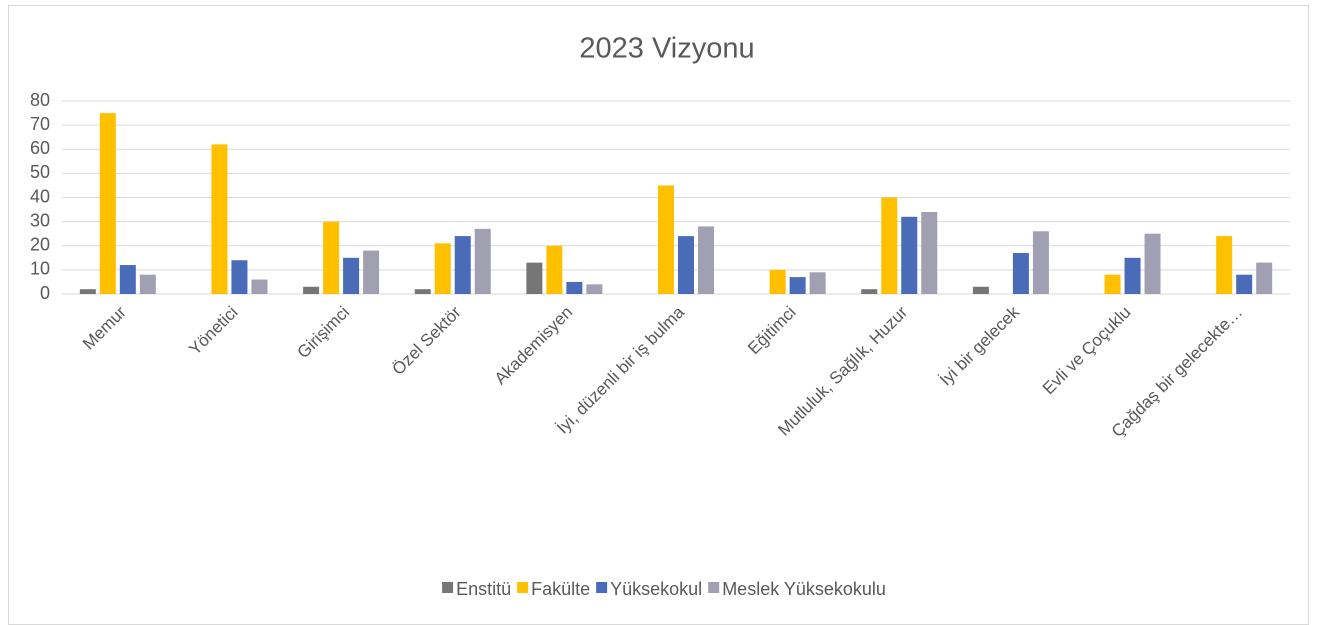  I want to click on chart-title: 2023 Vizyonu, so click(666, 49).